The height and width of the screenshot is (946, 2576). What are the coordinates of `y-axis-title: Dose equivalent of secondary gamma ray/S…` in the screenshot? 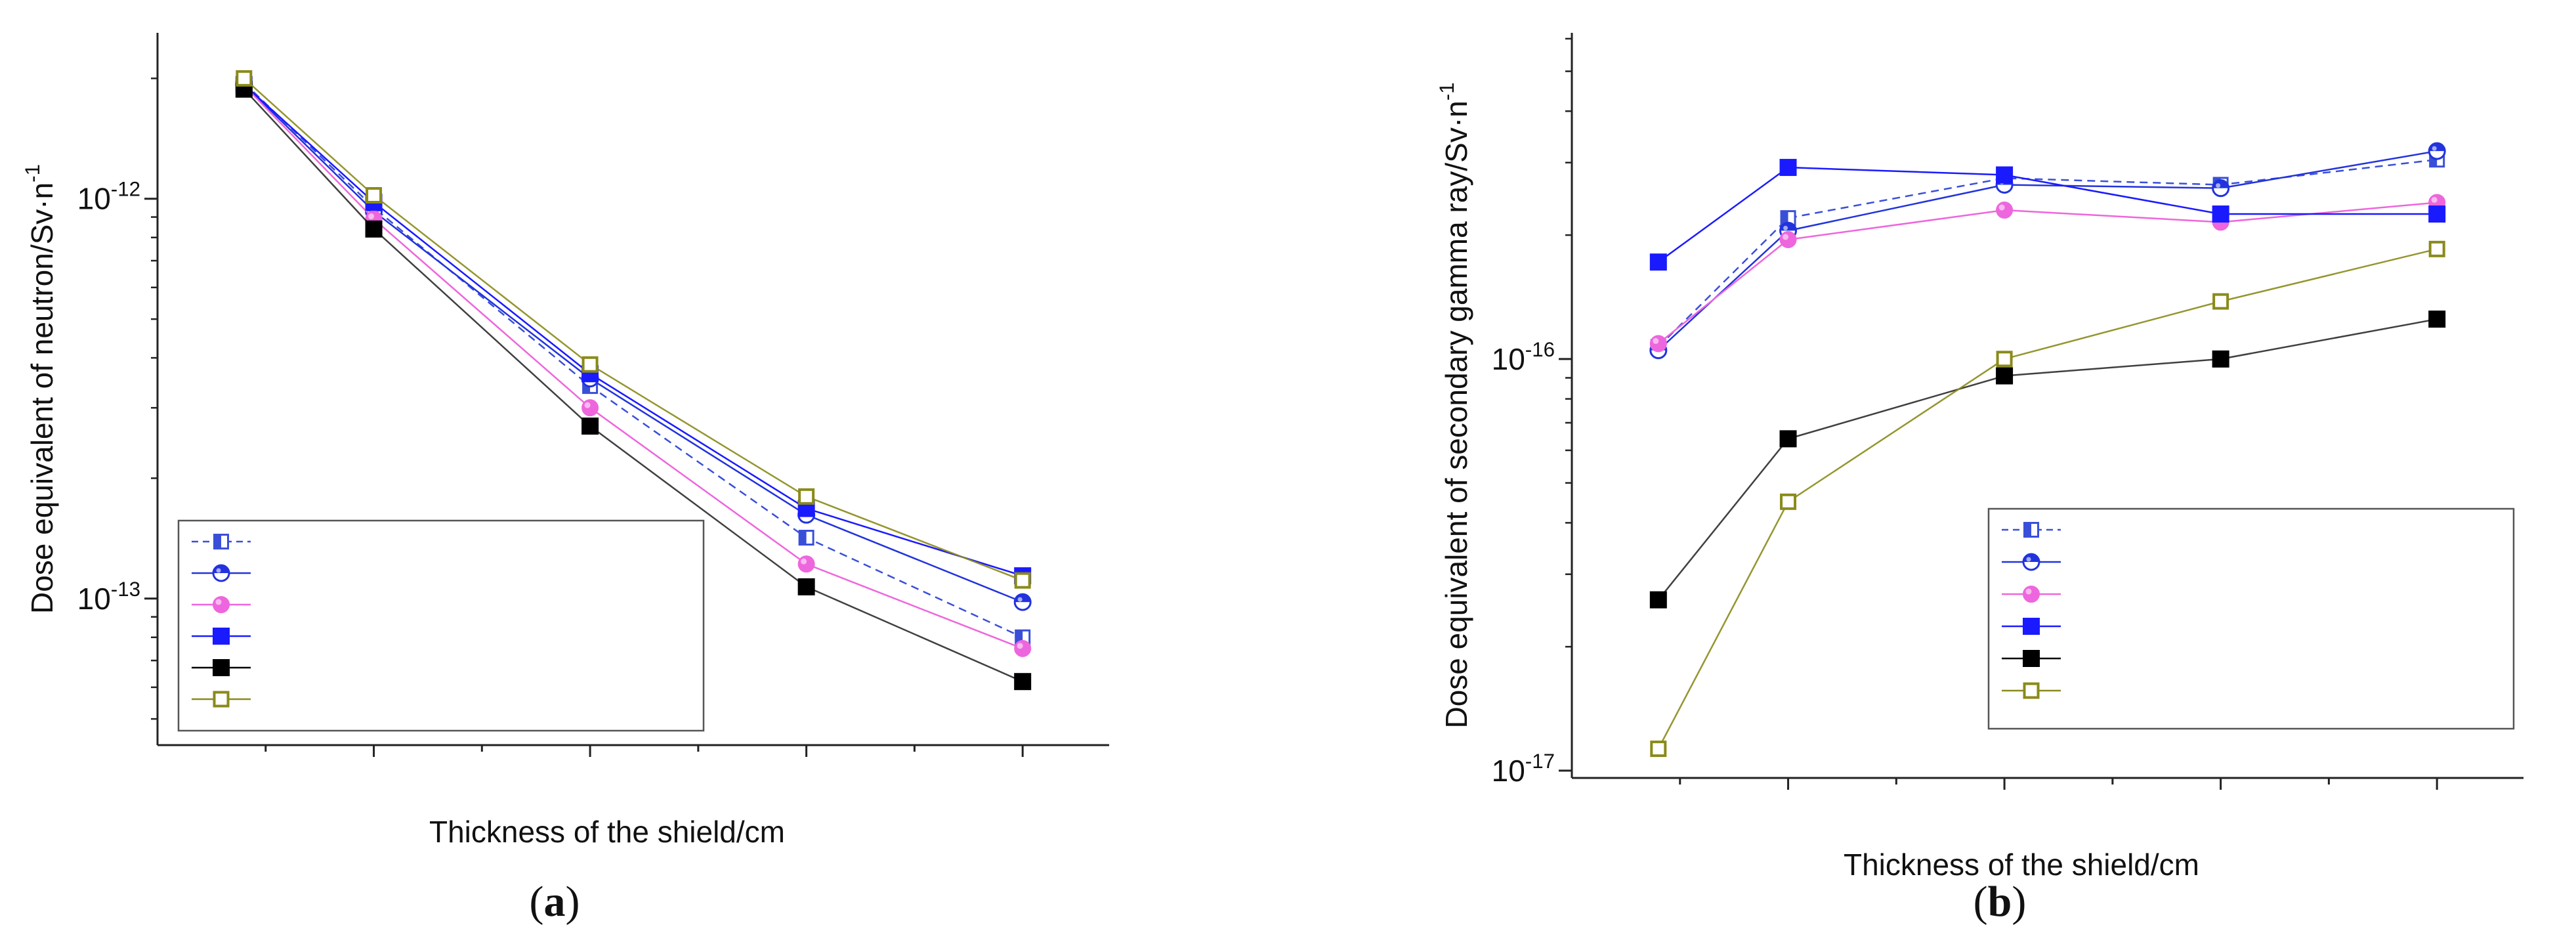 It's located at (1454, 405).